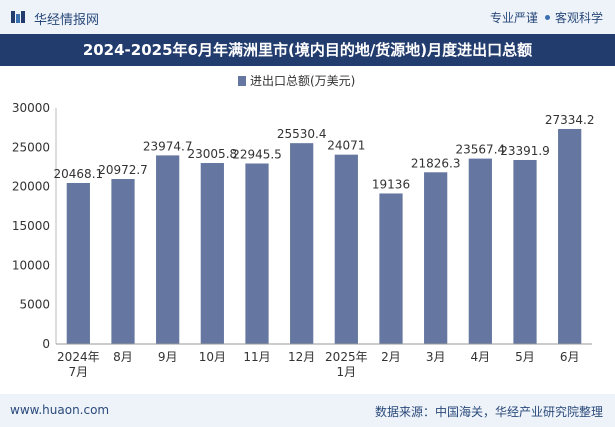 The height and width of the screenshot is (427, 615). What do you see at coordinates (242, 81) in the screenshot?
I see `legend-swatch` at bounding box center [242, 81].